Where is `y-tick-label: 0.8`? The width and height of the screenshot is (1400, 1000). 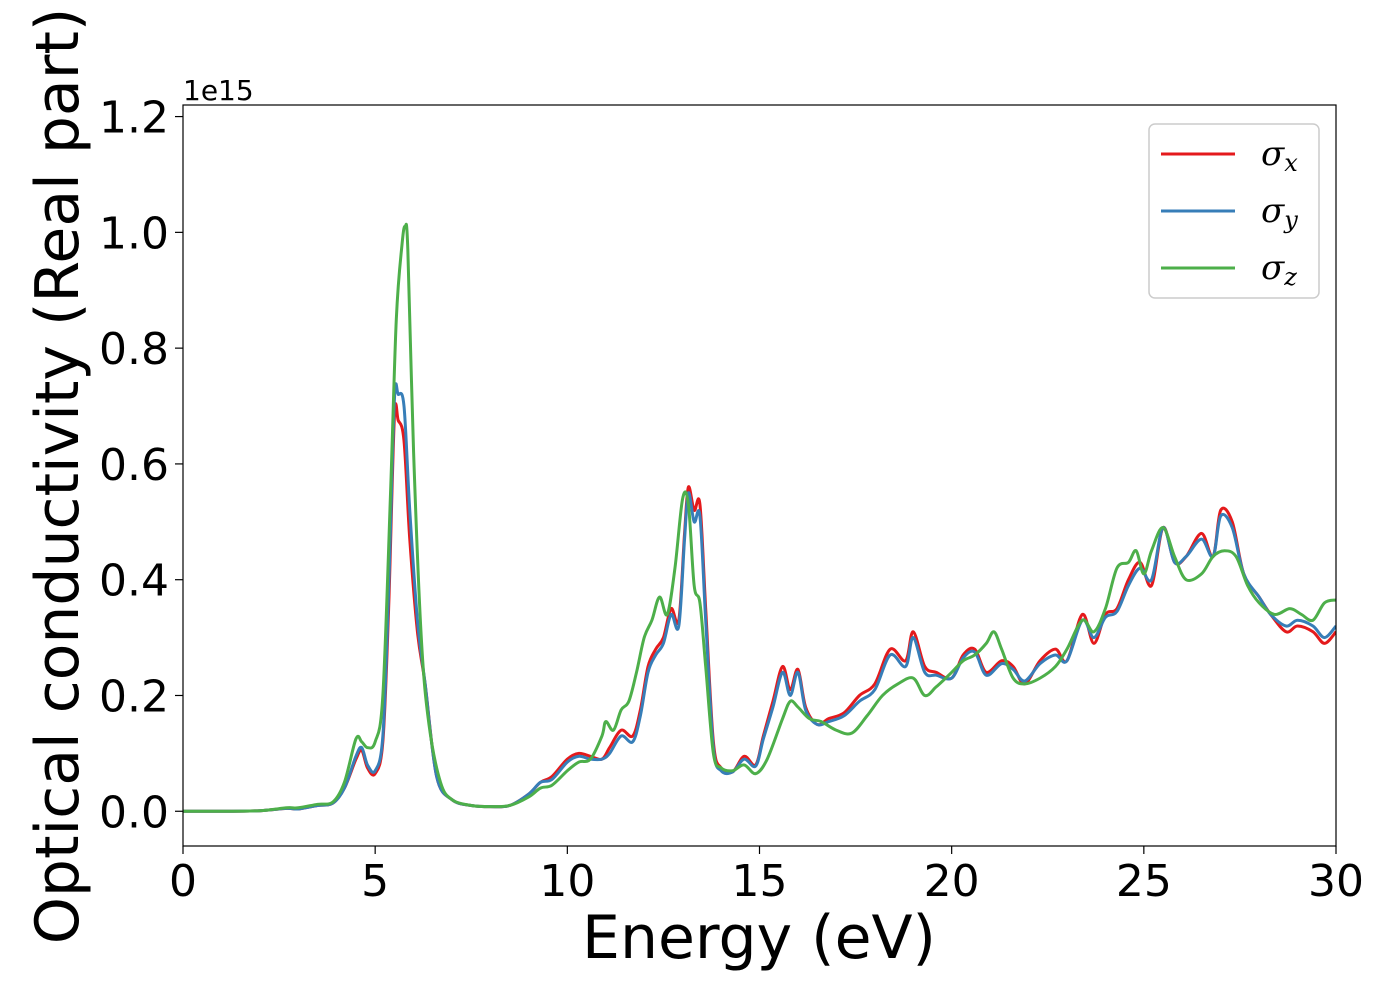
y-tick-label: 0.8 is located at coordinates (134, 349).